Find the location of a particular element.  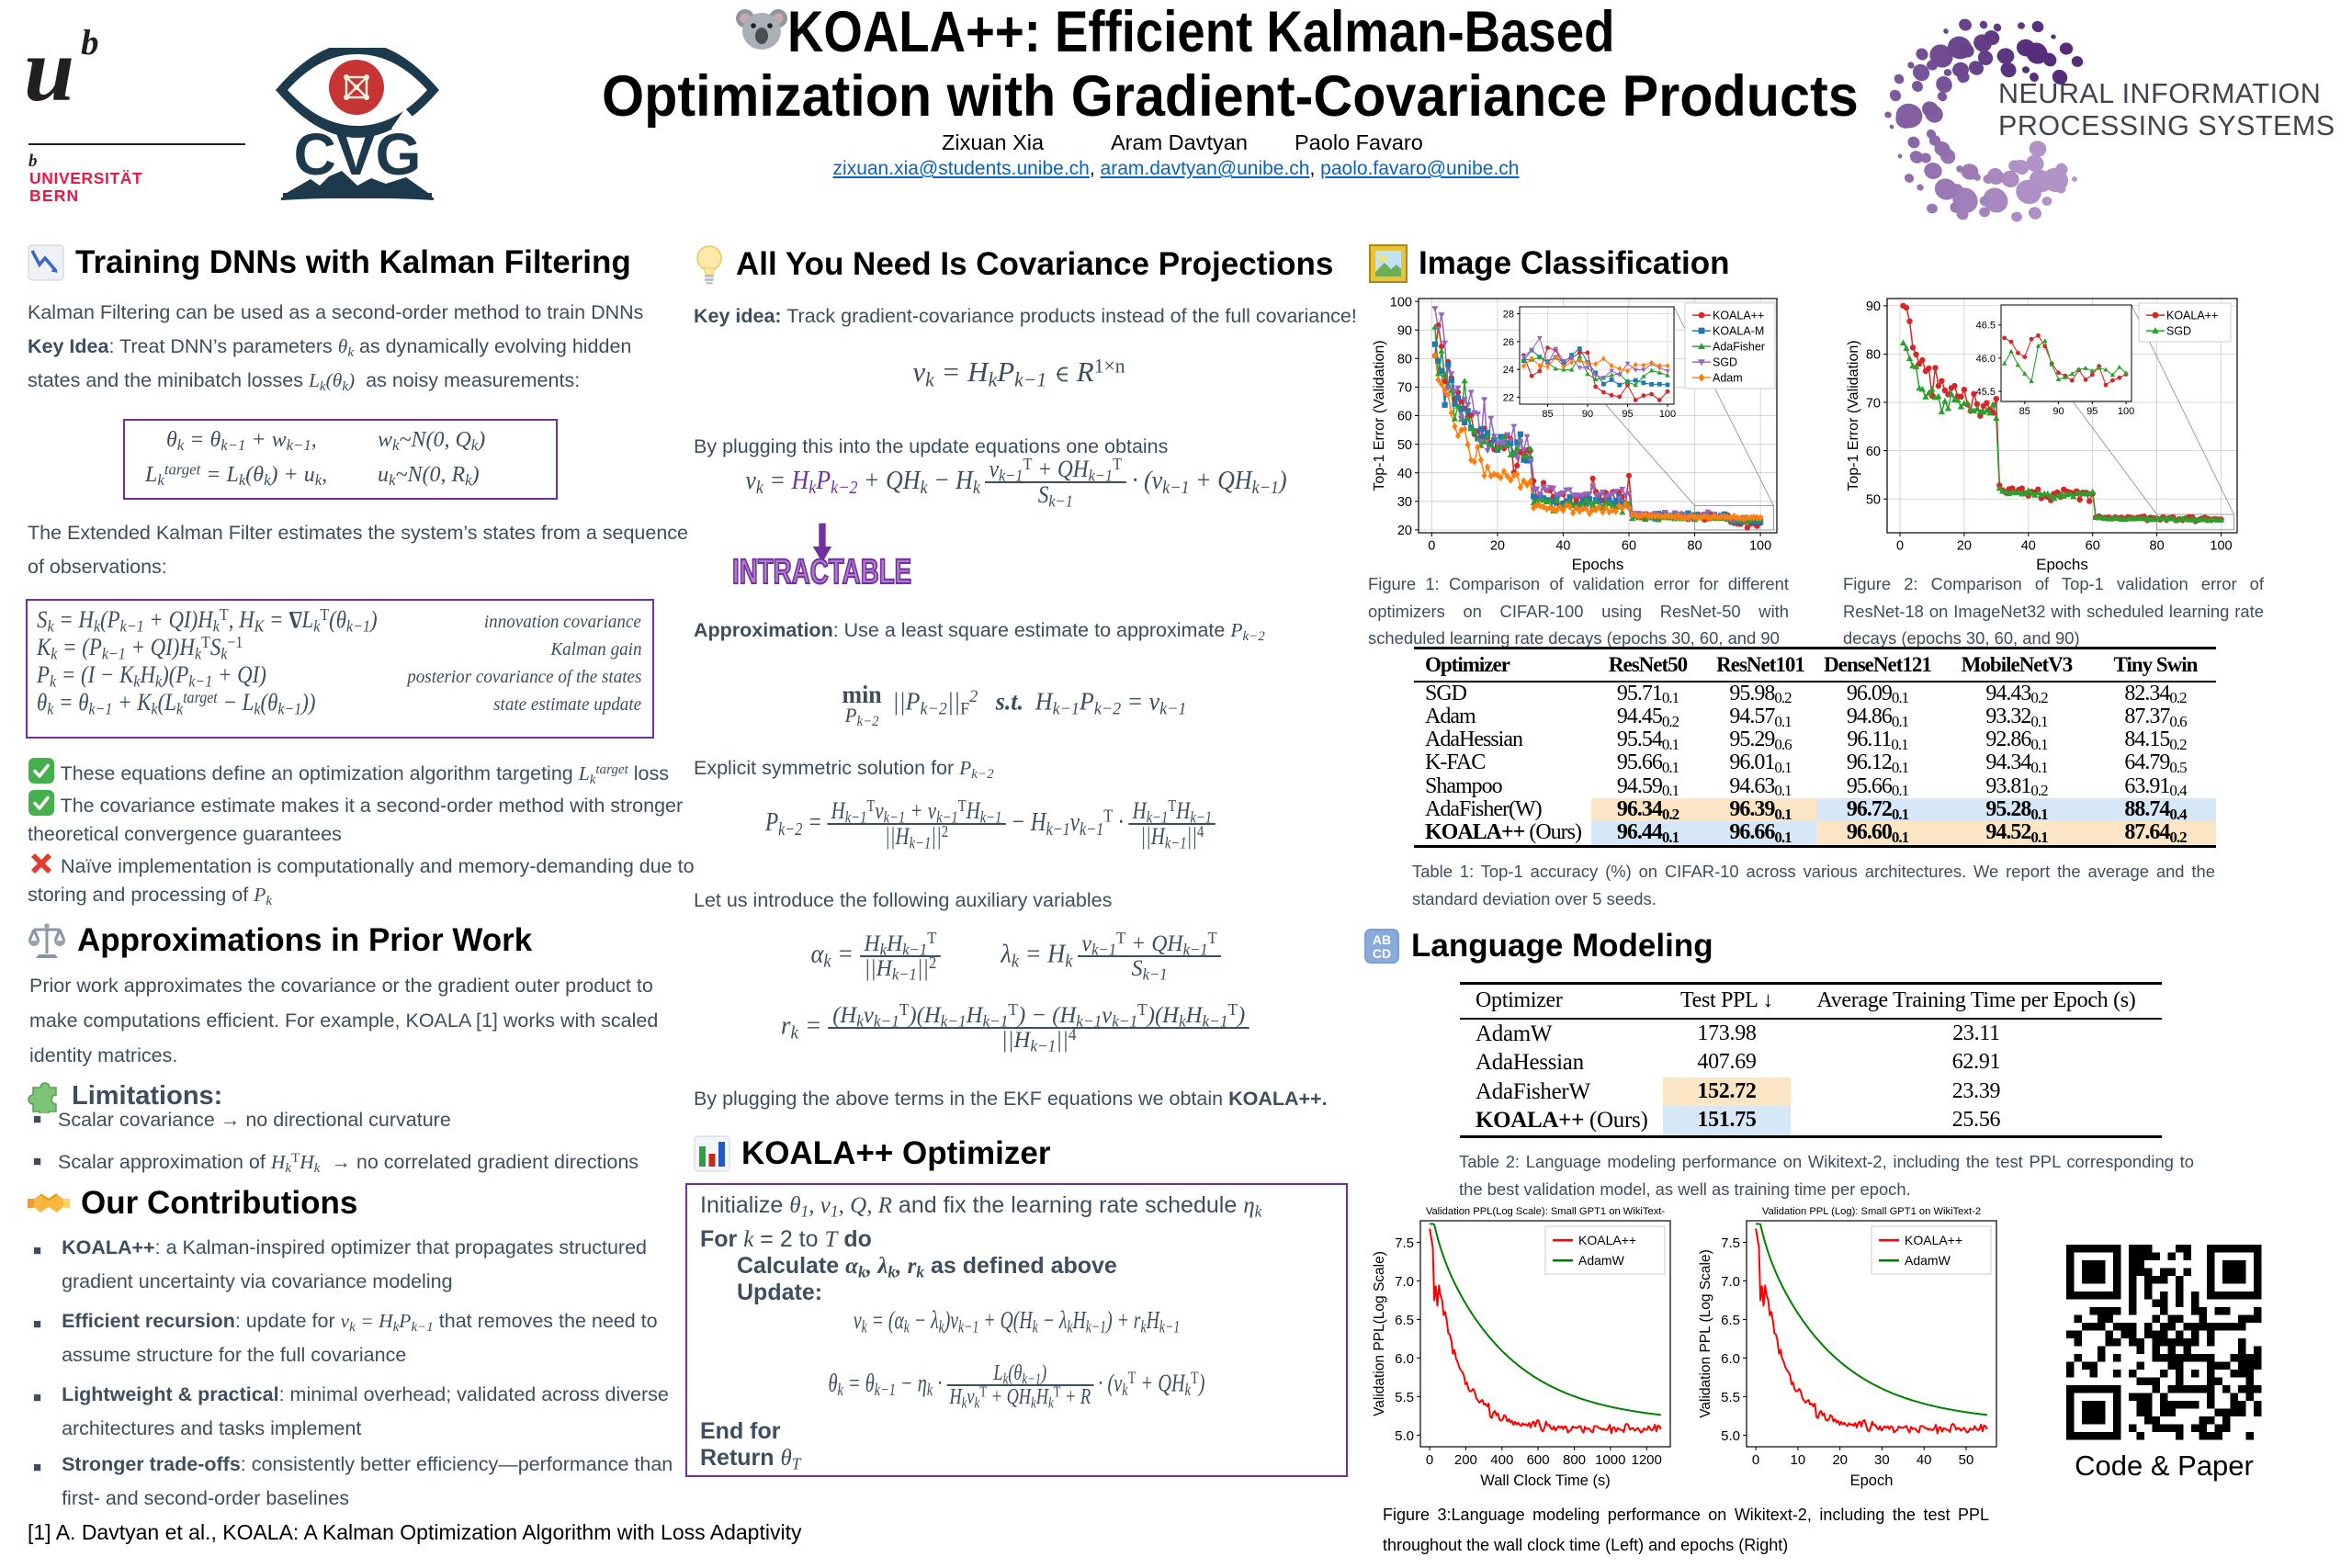

svg-text: PROCESSING SYSTEMS is located at coordinates (2167, 126).